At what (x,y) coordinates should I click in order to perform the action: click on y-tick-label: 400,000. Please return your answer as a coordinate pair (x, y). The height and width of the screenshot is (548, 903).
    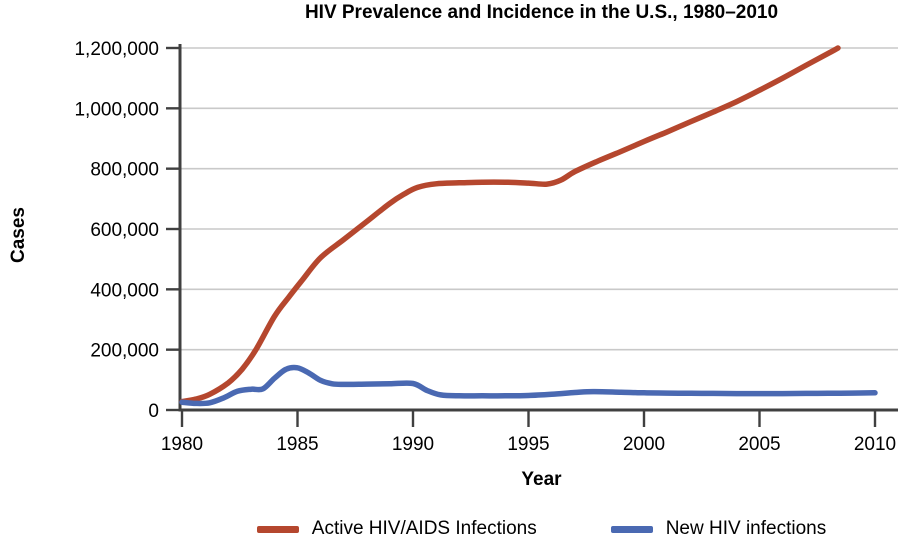
    Looking at the image, I should click on (124, 290).